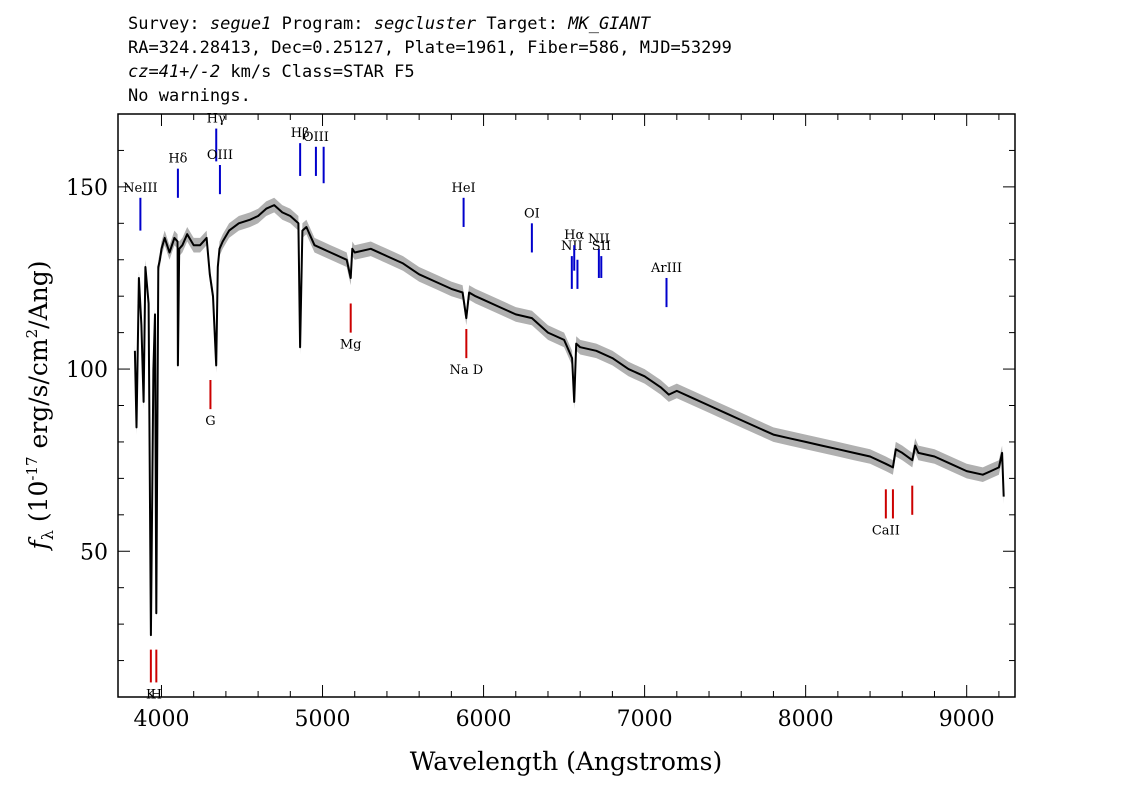 The width and height of the screenshot is (1134, 810). What do you see at coordinates (601, 246) in the screenshot?
I see `line-label: SII` at bounding box center [601, 246].